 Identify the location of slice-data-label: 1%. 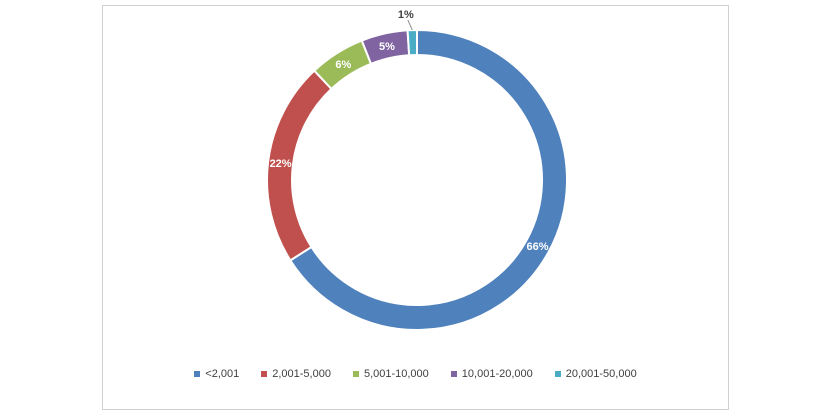
(406, 15).